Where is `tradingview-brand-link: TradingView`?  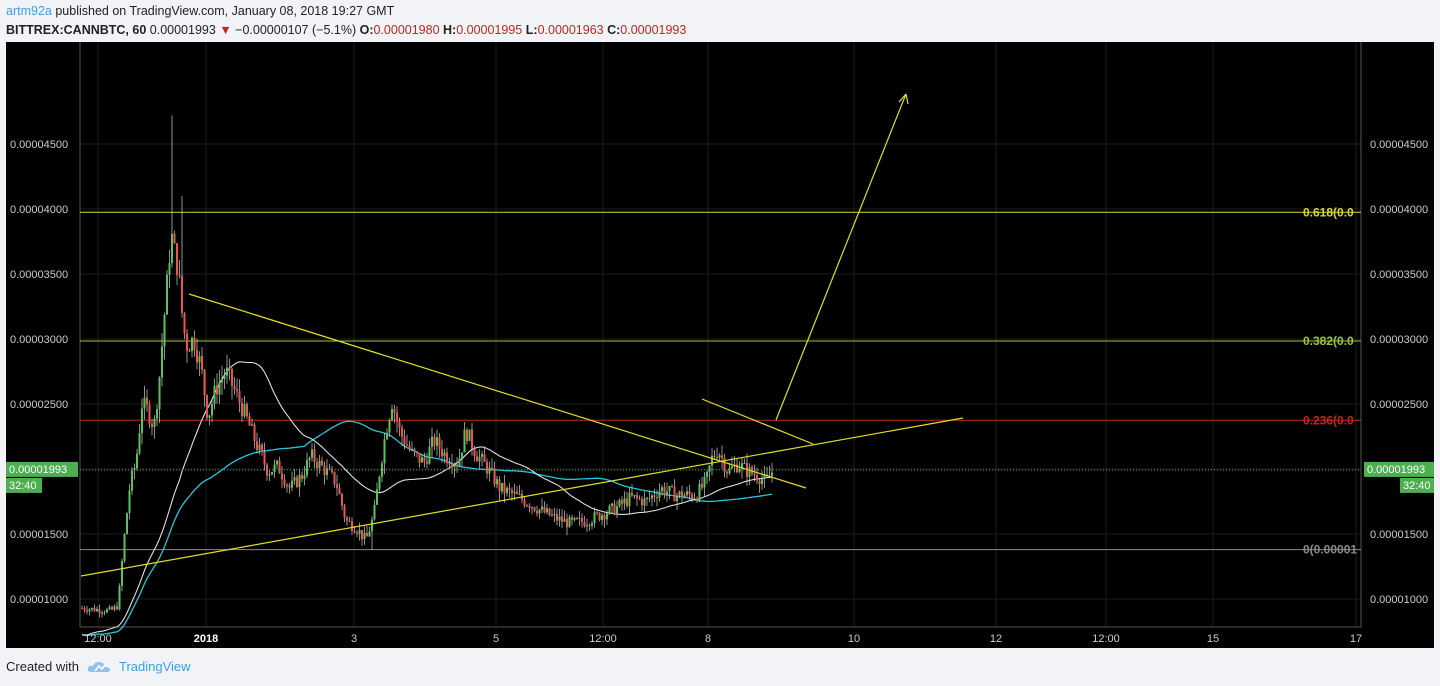
tradingview-brand-link: TradingView is located at coordinates (154, 666).